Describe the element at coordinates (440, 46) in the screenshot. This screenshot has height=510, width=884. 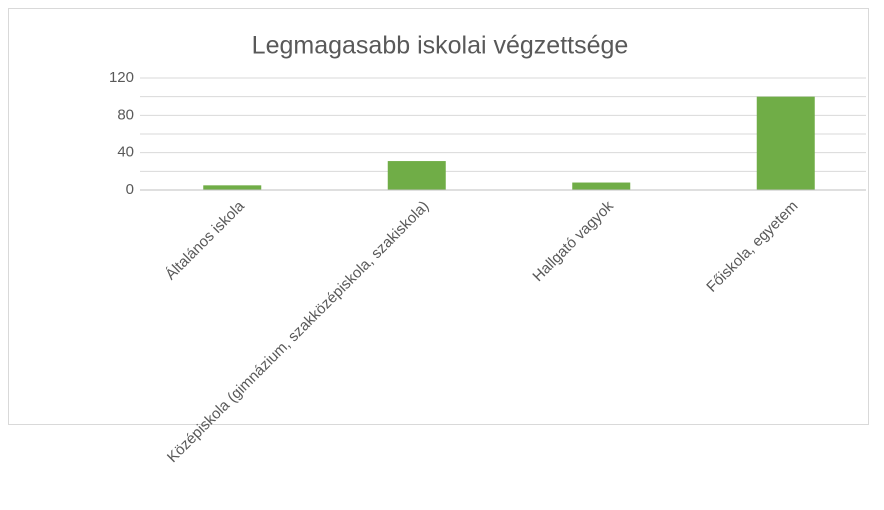
I see `chart-title: Legmagasabb iskolai végzettsége` at that location.